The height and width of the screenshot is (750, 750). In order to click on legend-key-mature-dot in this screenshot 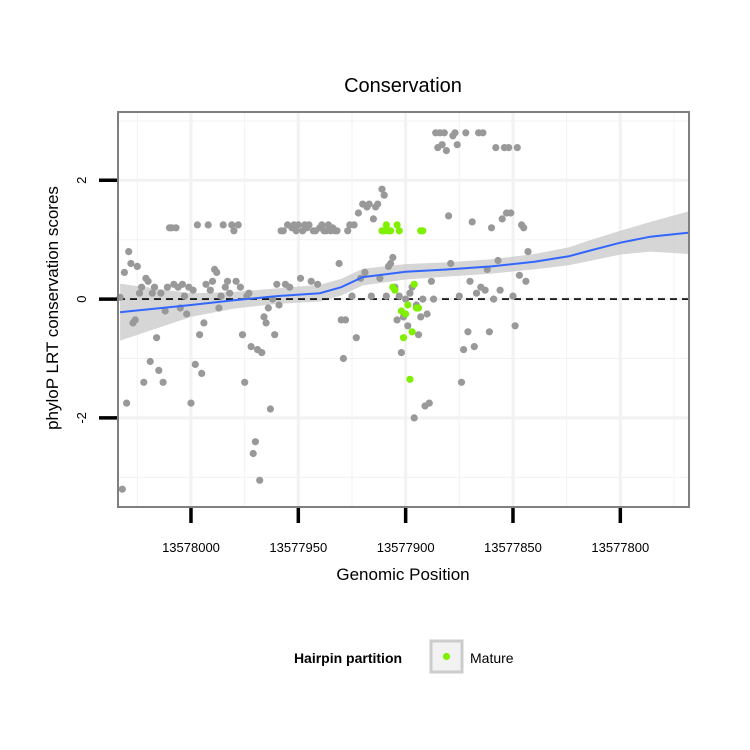, I will do `click(446, 656)`.